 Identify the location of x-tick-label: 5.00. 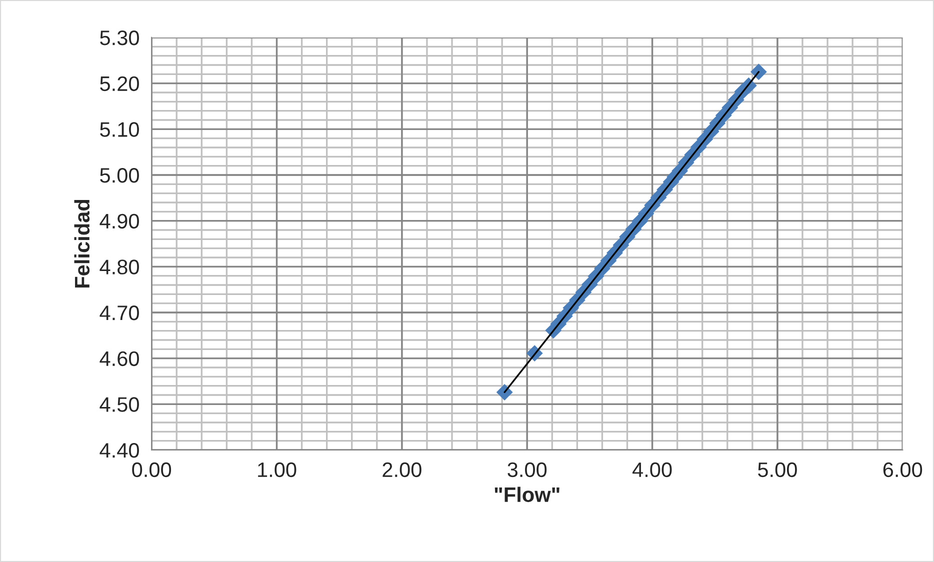
(777, 470).